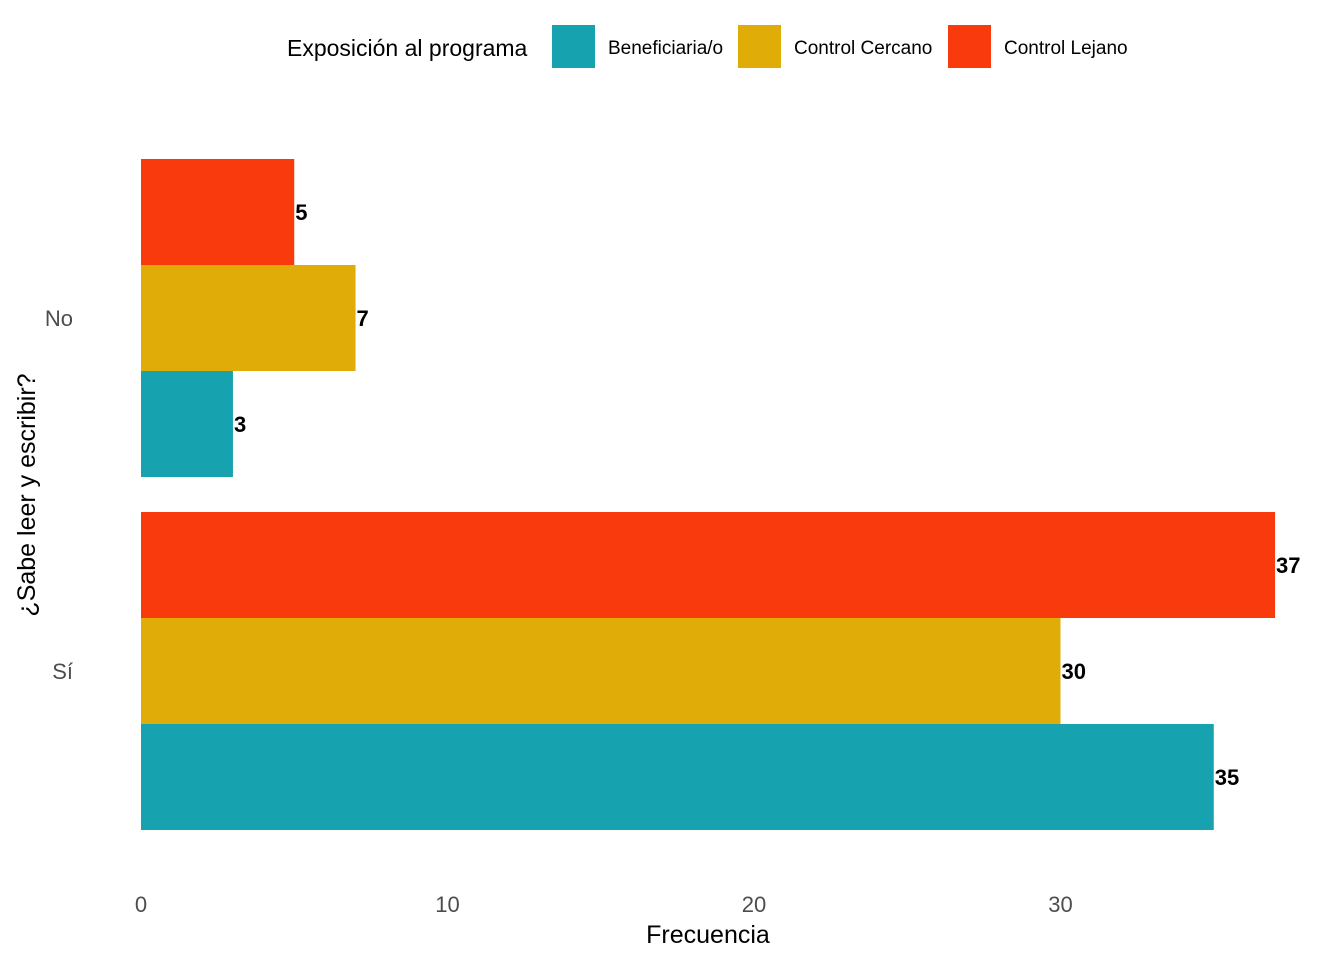  Describe the element at coordinates (141, 904) in the screenshot. I see `x-tick-label-0: 0` at that location.